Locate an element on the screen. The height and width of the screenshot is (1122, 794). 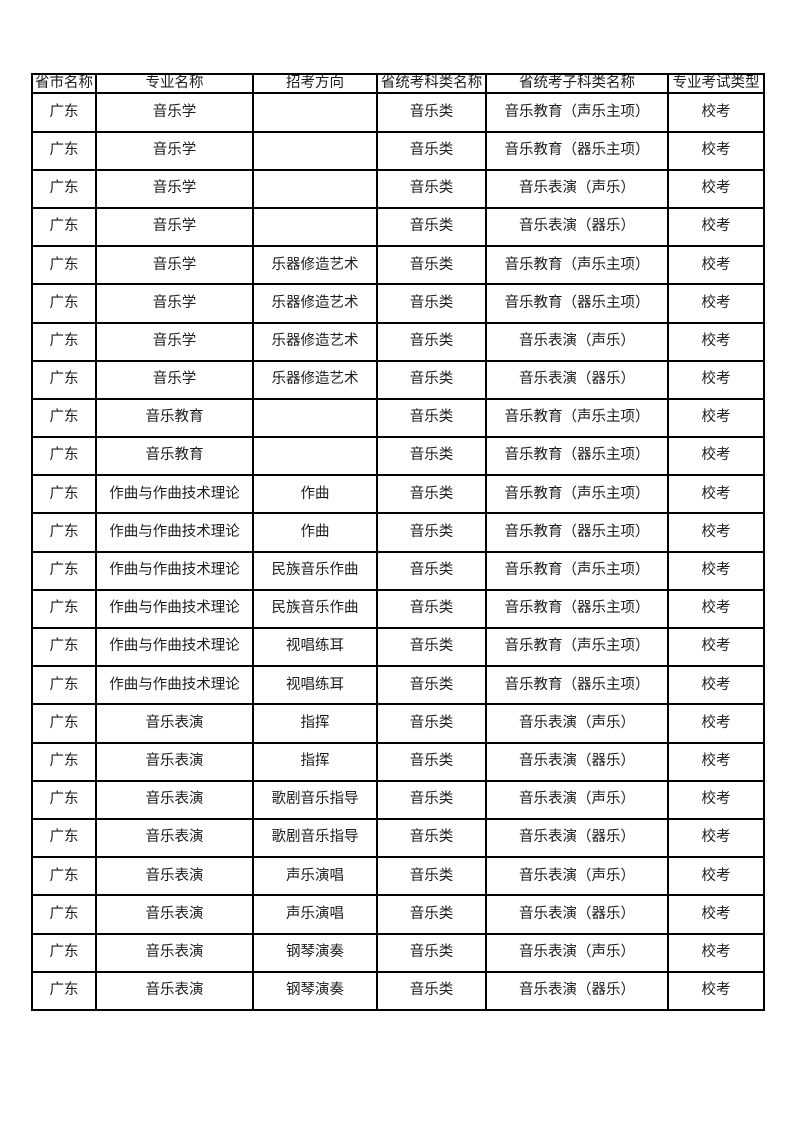
table-row: 广东 音乐学 乐器修造艺术 音乐类 音乐表演（器乐） 校考 is located at coordinates (398, 379).